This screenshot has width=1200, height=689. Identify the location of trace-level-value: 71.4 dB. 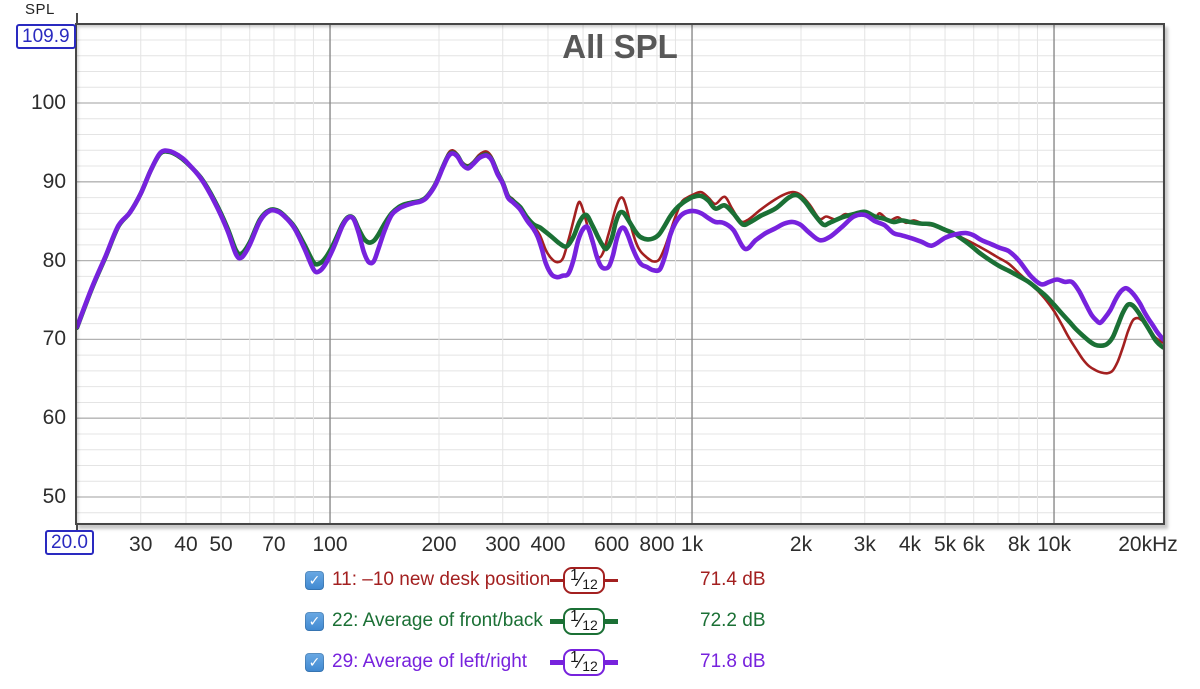
(733, 579).